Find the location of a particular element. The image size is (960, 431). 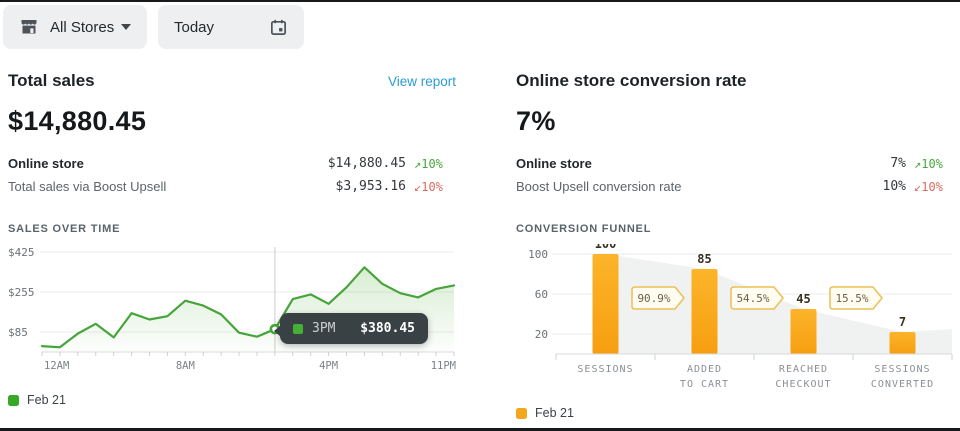

store-selector-label: All Stores is located at coordinates (82, 27).